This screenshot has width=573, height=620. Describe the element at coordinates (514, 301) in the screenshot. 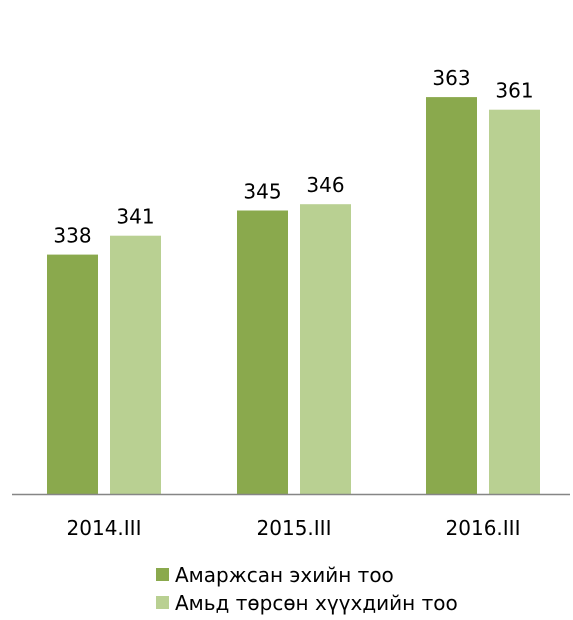

I see `bar-2016.III-series-2` at that location.